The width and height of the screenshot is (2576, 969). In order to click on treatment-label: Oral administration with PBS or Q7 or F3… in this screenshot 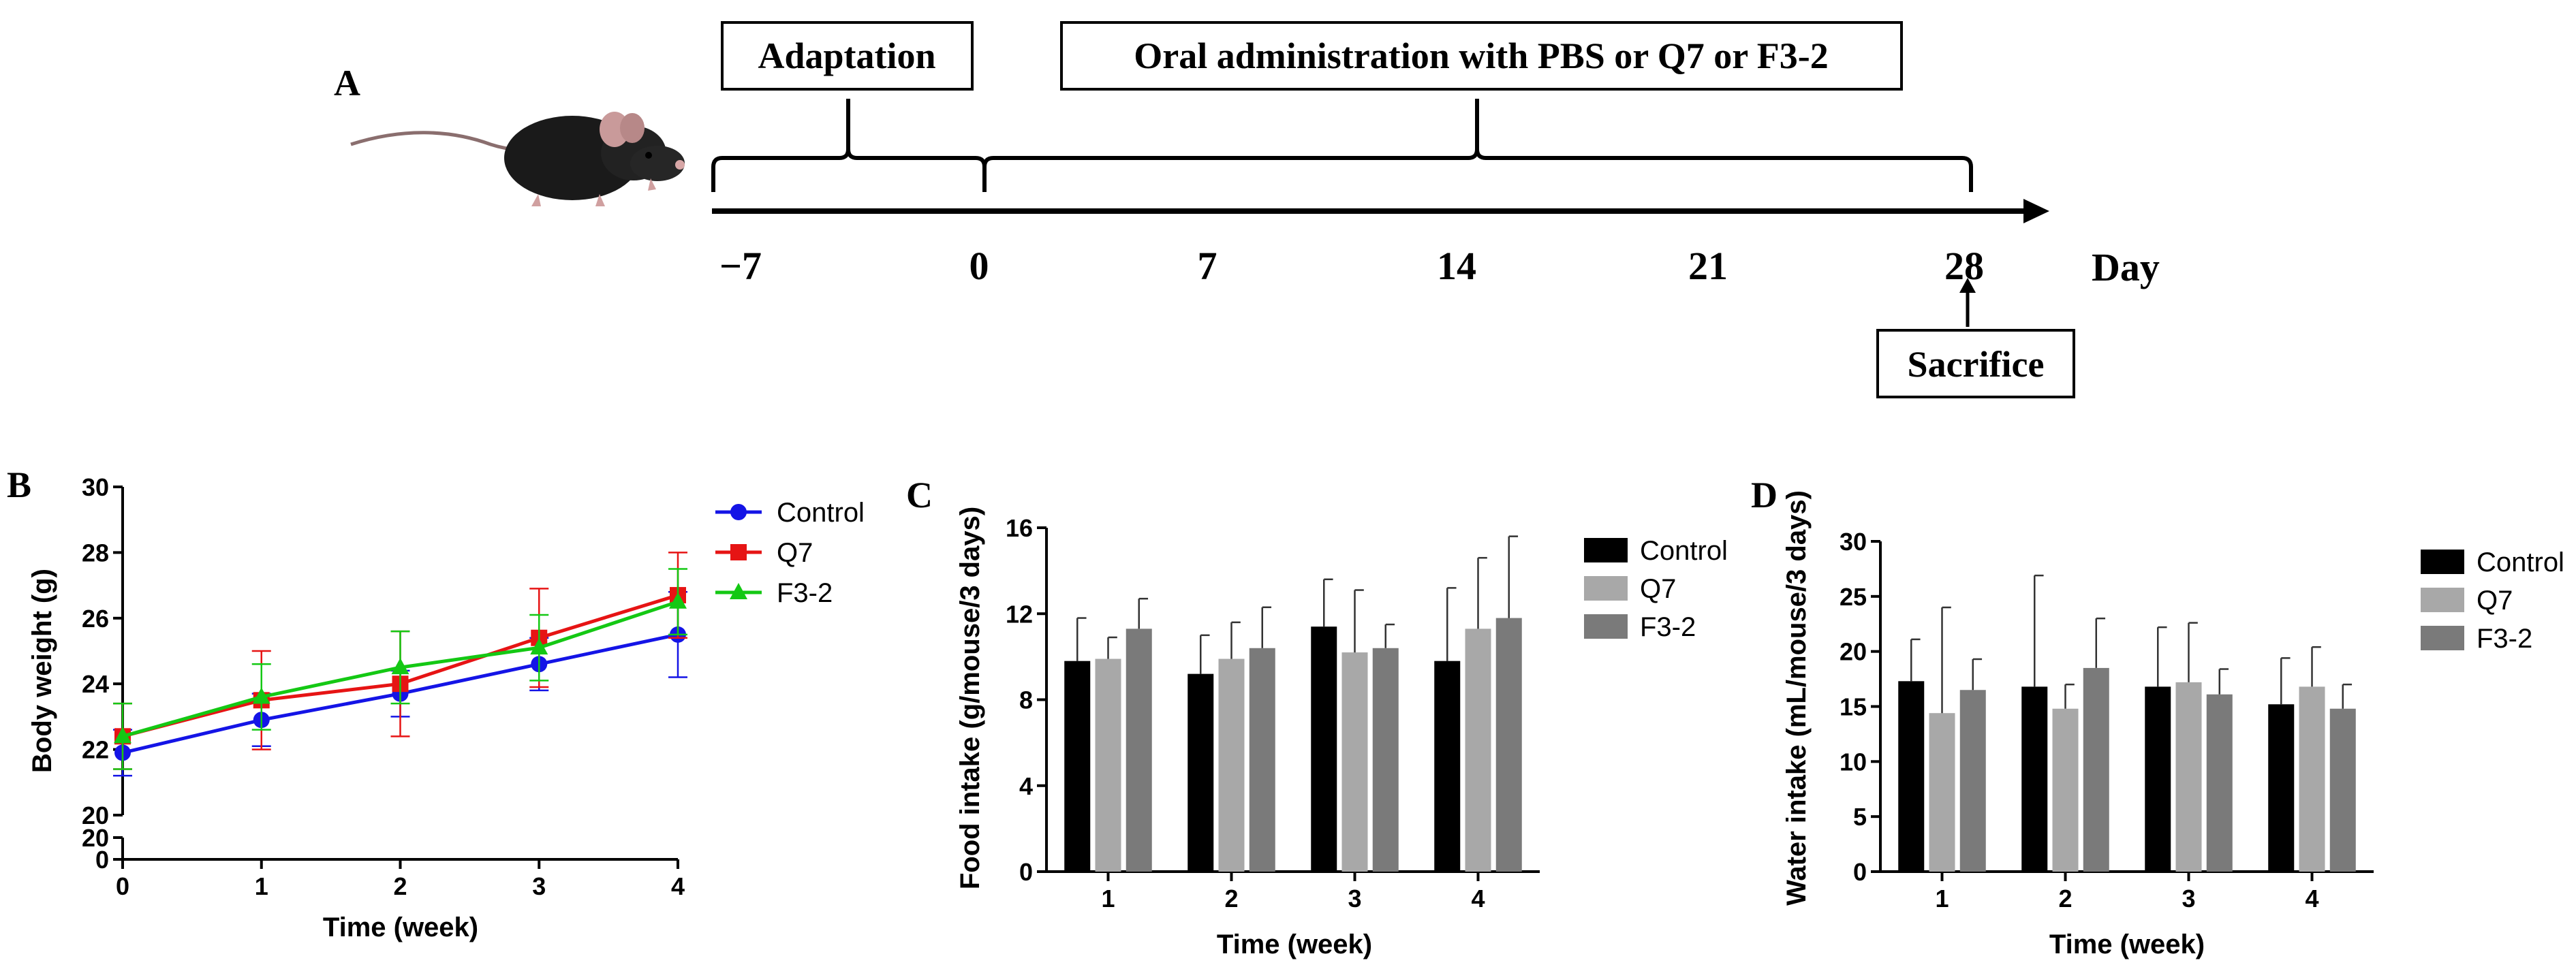, I will do `click(1481, 55)`.